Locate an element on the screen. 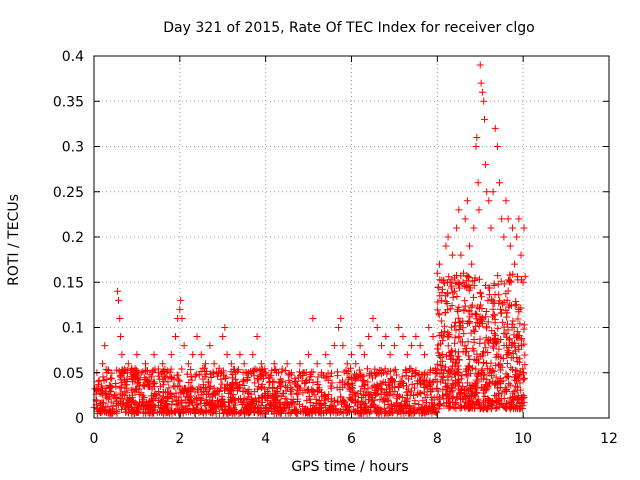 This screenshot has height=480, width=640. y-axis-title: ROTI / TECUs is located at coordinates (14, 240).